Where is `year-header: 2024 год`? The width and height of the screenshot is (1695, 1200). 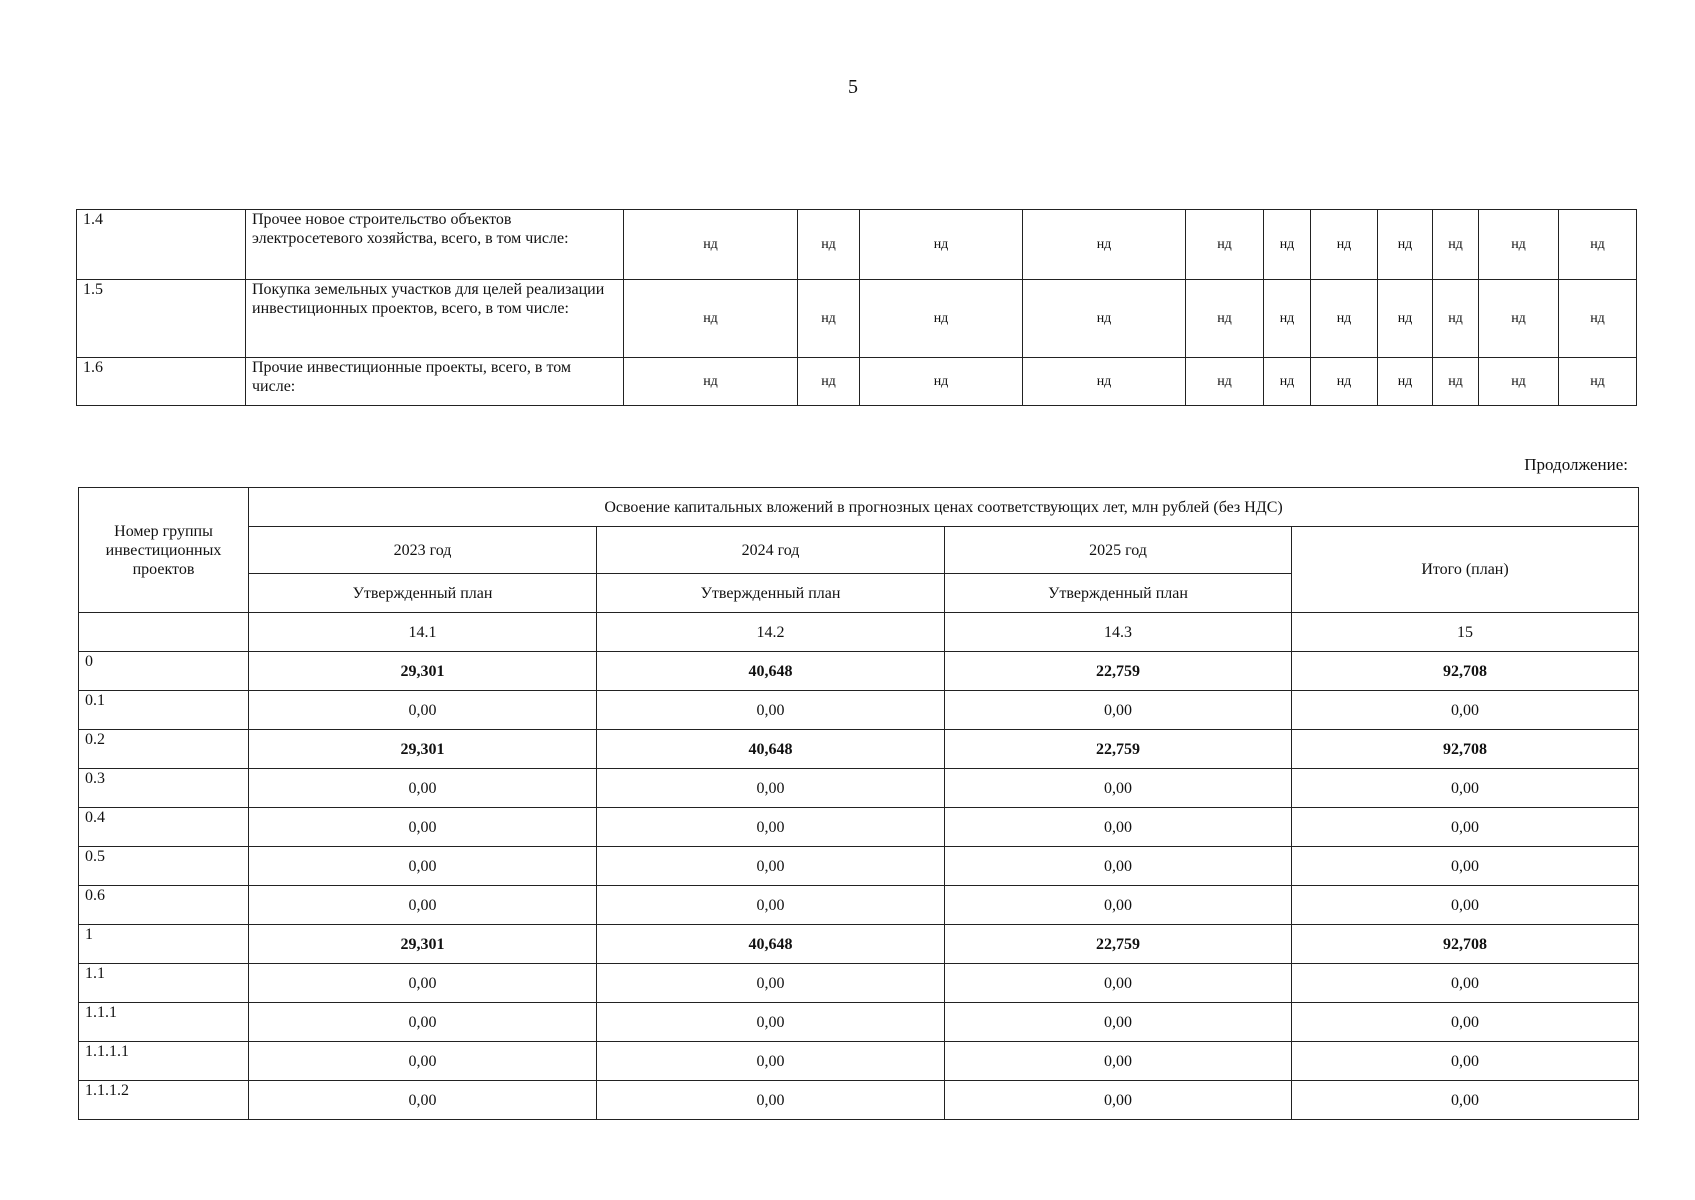 year-header: 2024 год is located at coordinates (770, 550).